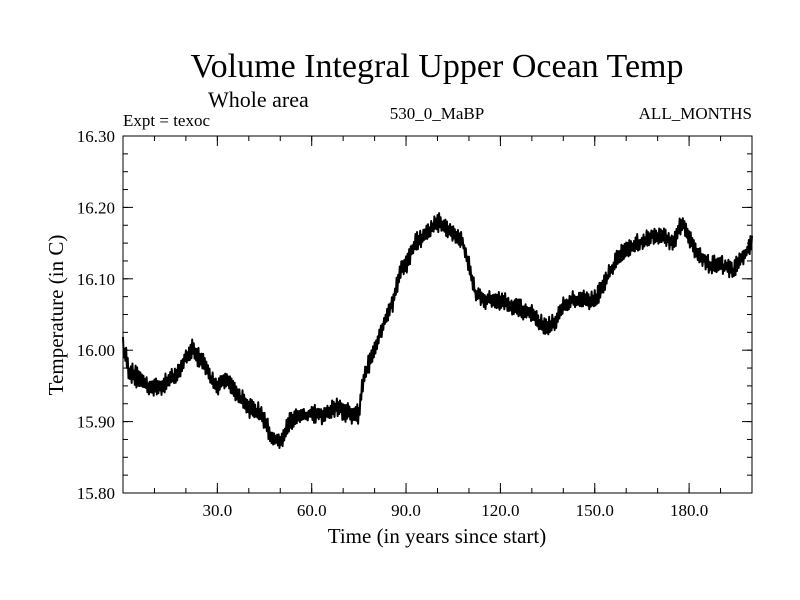  Describe the element at coordinates (96, 422) in the screenshot. I see `y-tick-label: 15.90` at that location.